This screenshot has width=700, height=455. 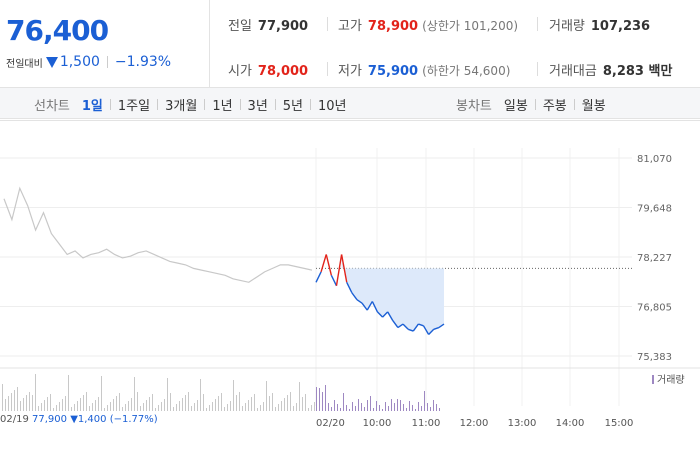 I want to click on line-chart-periods: 선차트 1일 1주일 3개월 1년 3년 5년 10년, so click(x=190, y=104).